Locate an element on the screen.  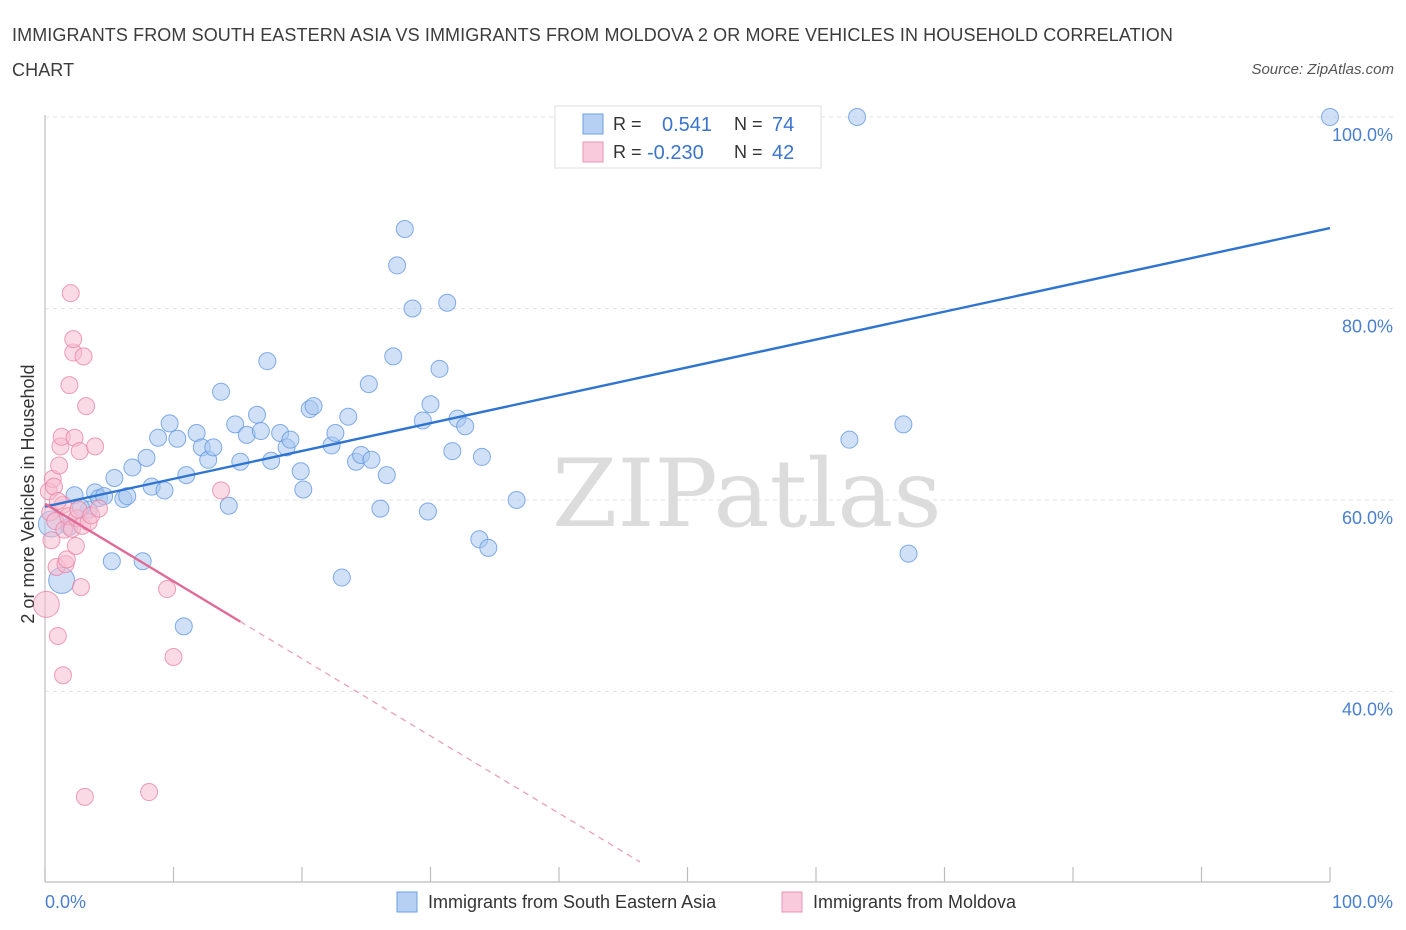
series-legend-swatch-moldova is located at coordinates (792, 902).